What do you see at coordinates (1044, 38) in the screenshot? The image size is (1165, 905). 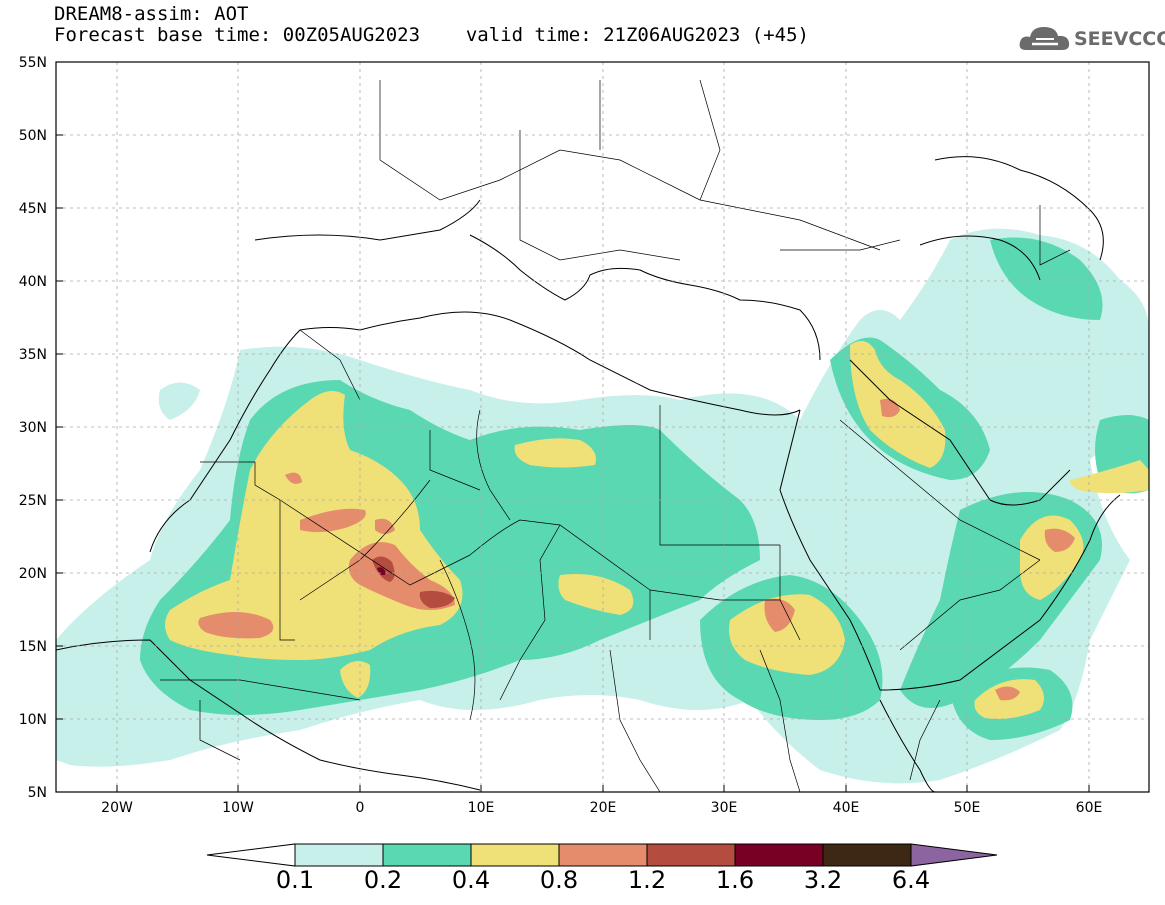 I see `cloud-icon` at bounding box center [1044, 38].